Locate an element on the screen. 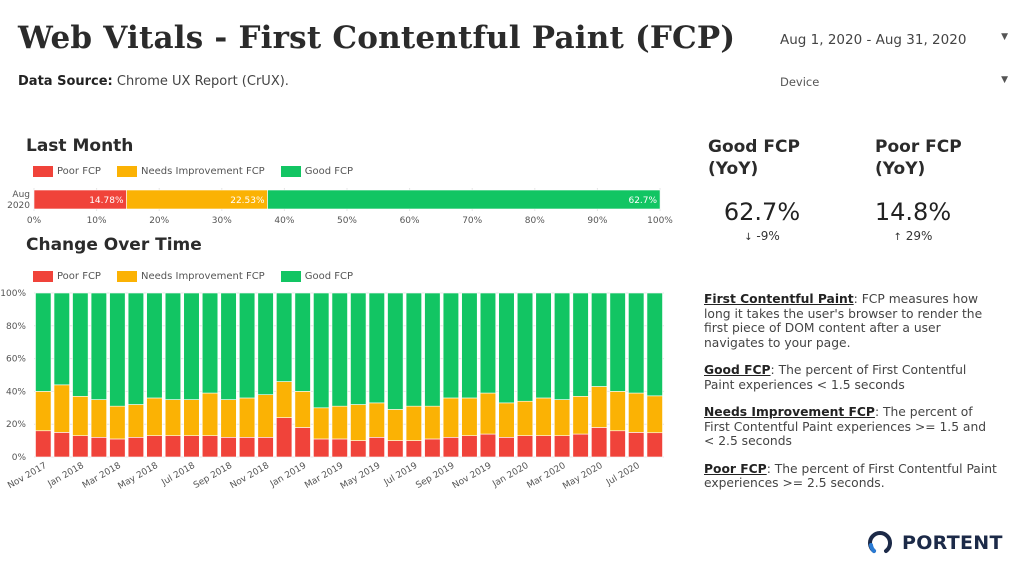 This screenshot has height=574, width=1024. legend-label-poor: Poor FCP is located at coordinates (79, 276).